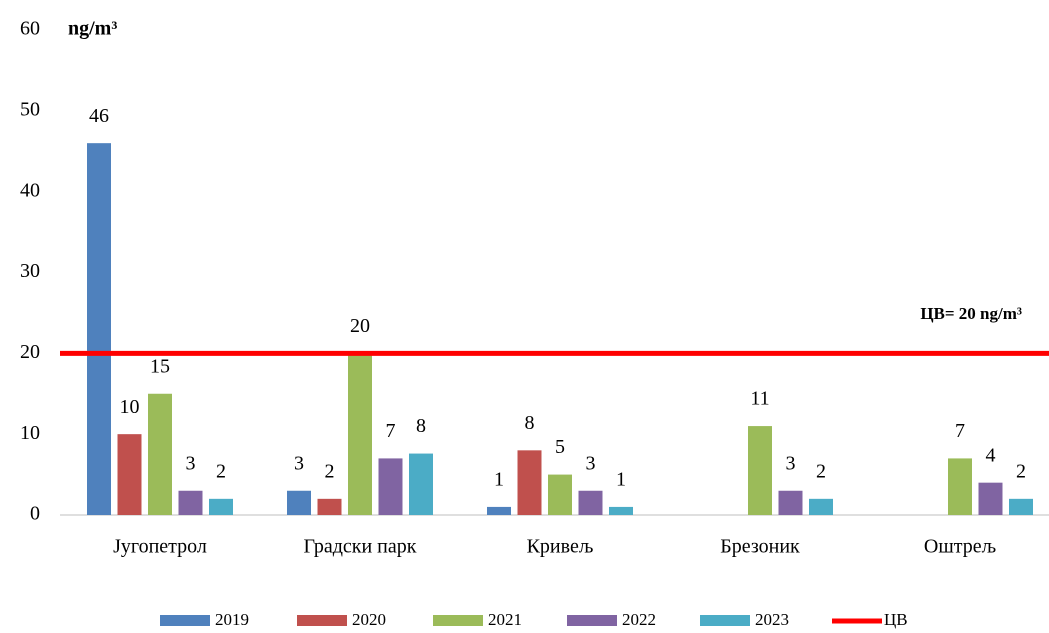 This screenshot has height=633, width=1049. Describe the element at coordinates (160, 366) in the screenshot. I see `data-label: 15` at that location.